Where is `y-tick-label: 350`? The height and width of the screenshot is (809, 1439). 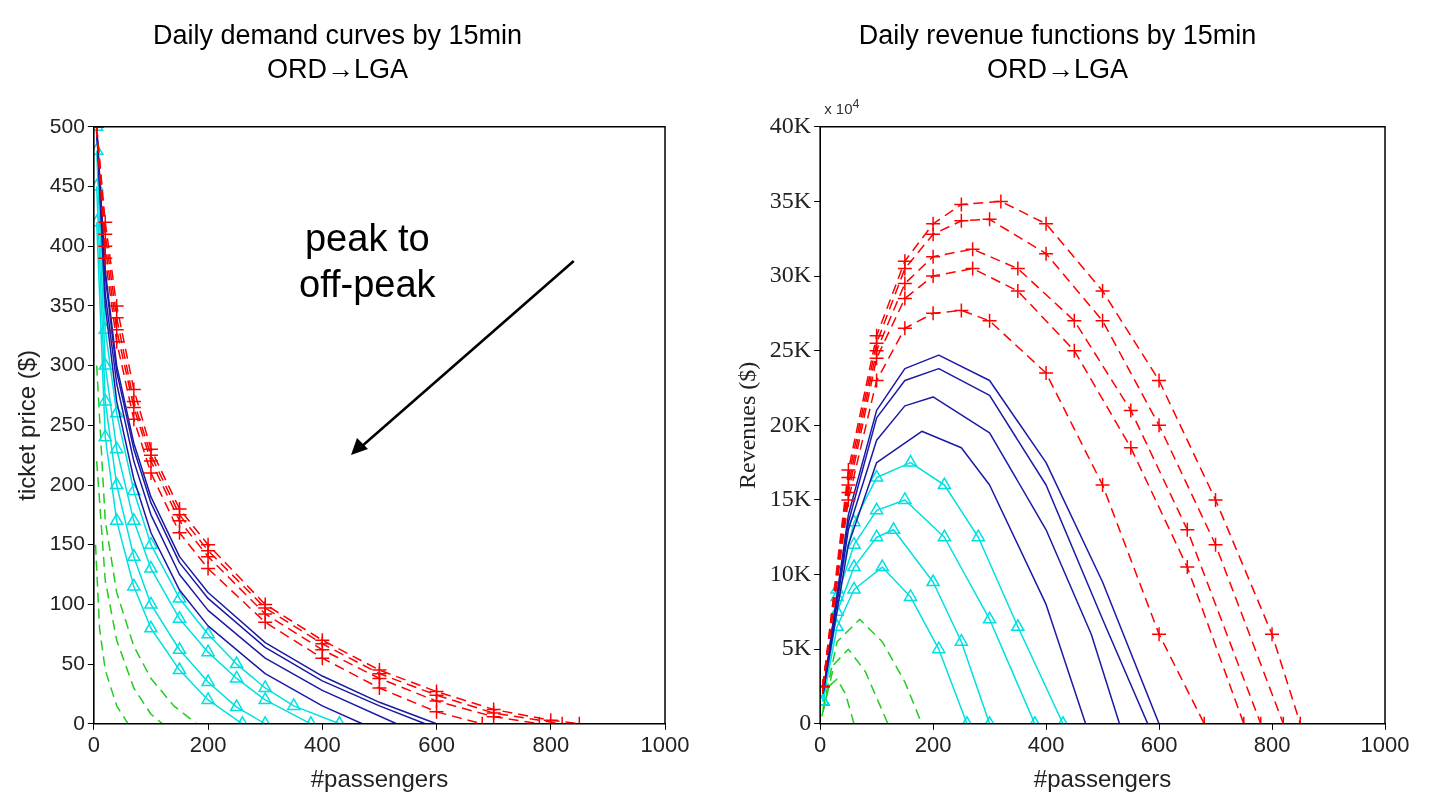
y-tick-label: 350 is located at coordinates (67, 304).